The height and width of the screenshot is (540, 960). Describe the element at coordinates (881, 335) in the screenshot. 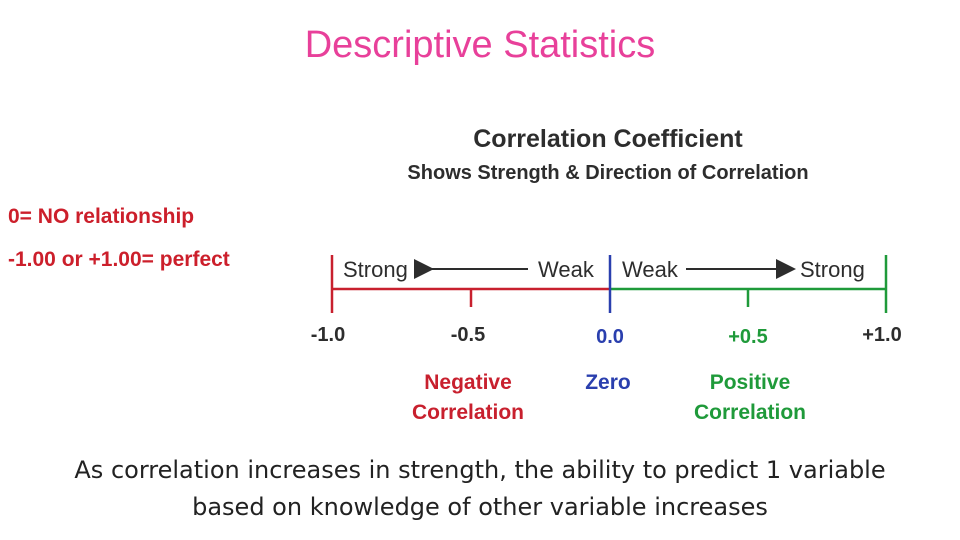

I see `tick-label-plus-1: +1.0` at that location.